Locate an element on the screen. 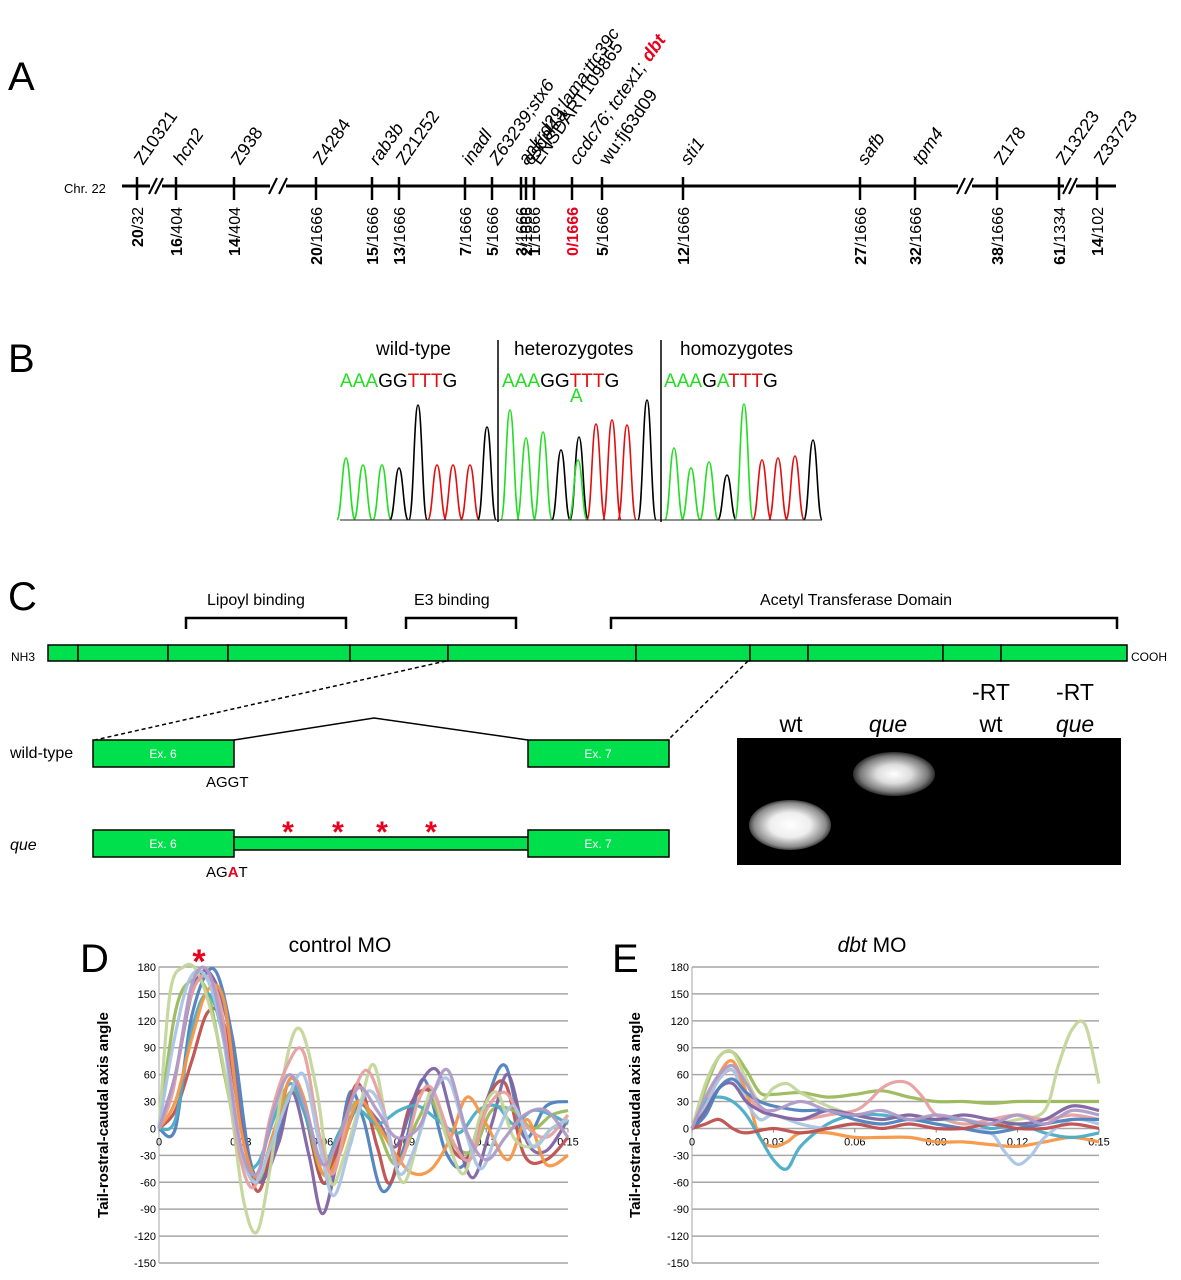 The width and height of the screenshot is (1181, 1280). marker-name: sti1 is located at coordinates (692, 151).